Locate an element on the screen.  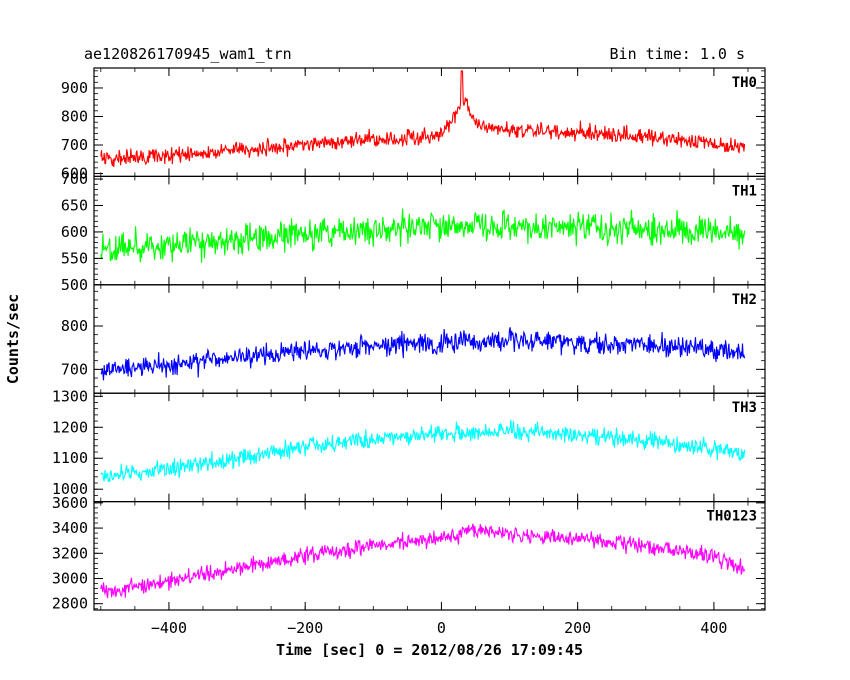
y-axis-title: Counts/sec is located at coordinates (13, 339).